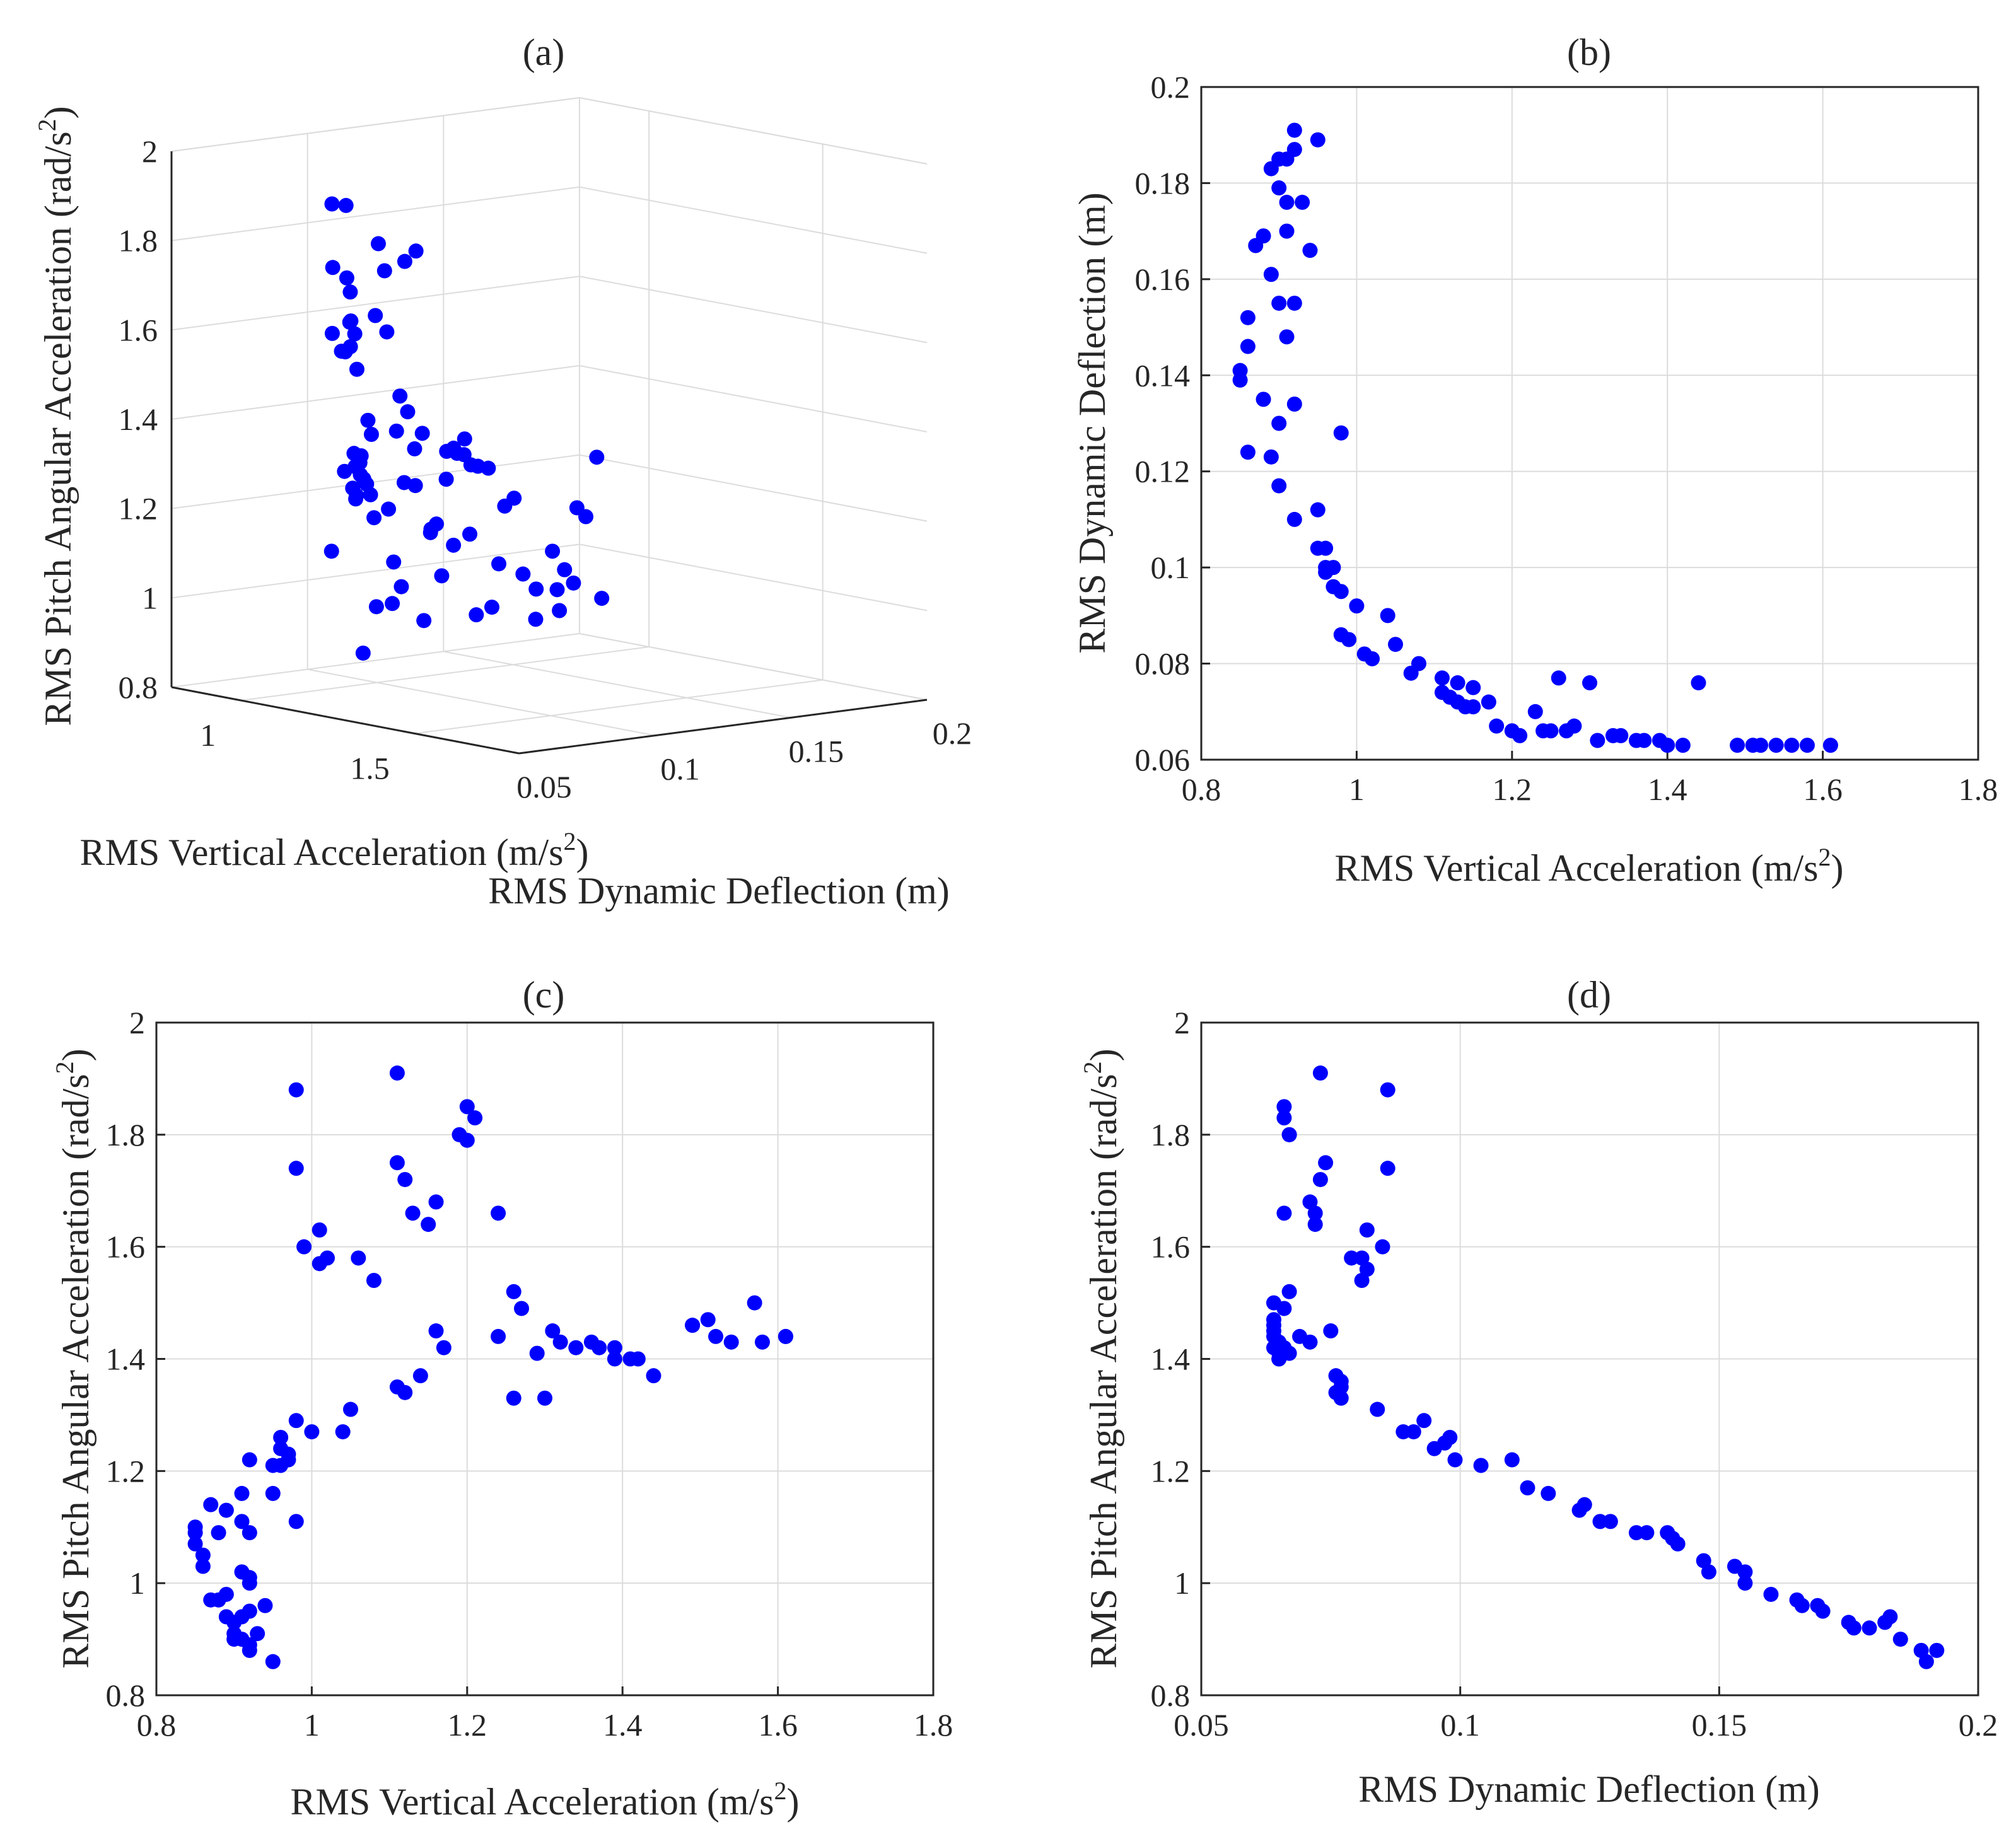  What do you see at coordinates (1171, 1134) in the screenshot?
I see `chart-d-ytick-label: 1.8` at bounding box center [1171, 1134].